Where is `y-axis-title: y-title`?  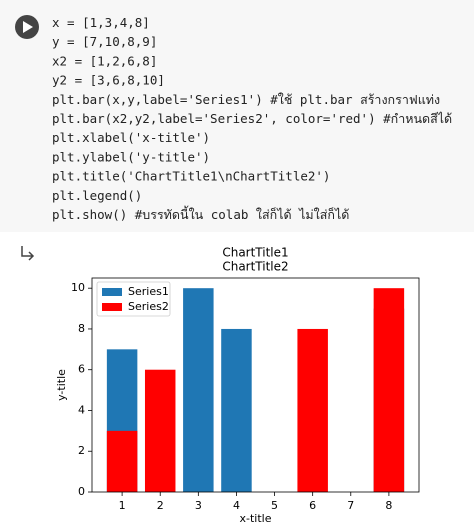
y-axis-title: y-title is located at coordinates (61, 385).